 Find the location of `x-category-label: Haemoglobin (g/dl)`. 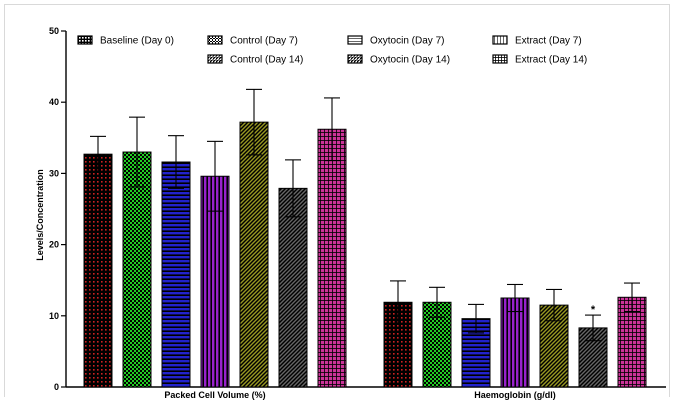

x-category-label: Haemoglobin (g/dl) is located at coordinates (515, 395).